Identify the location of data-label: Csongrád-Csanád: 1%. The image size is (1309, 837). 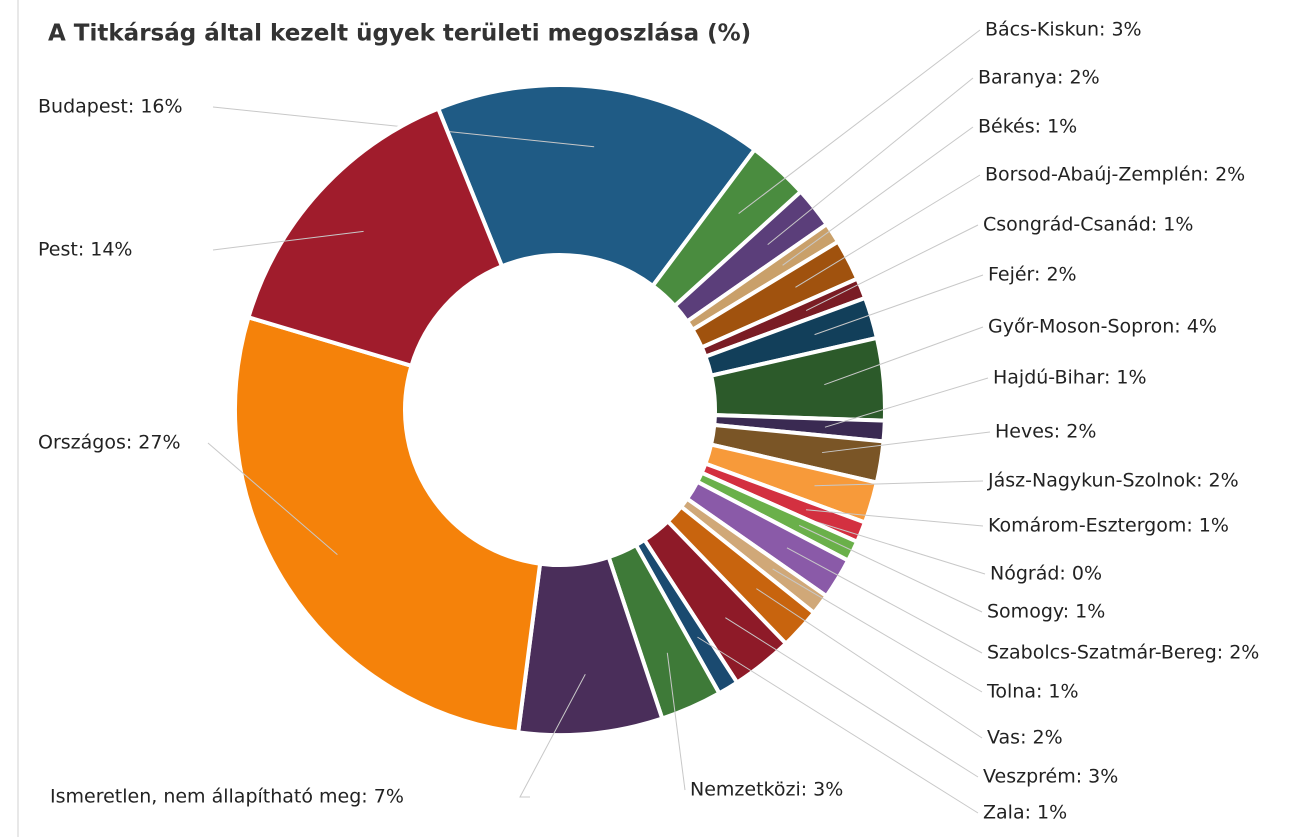
(1088, 225).